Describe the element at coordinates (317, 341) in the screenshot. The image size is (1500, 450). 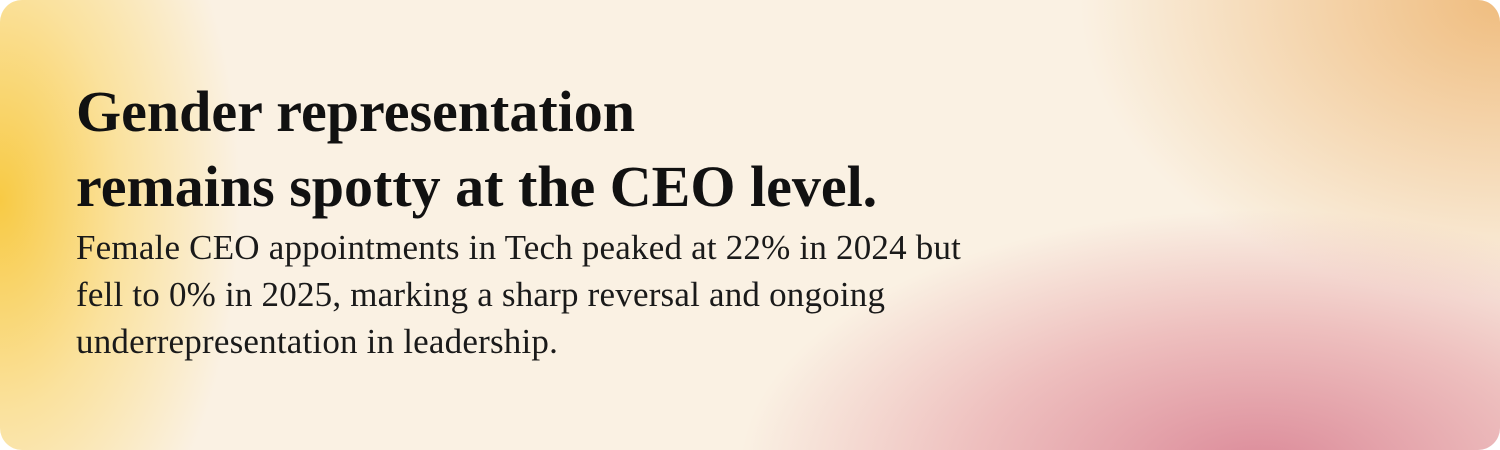
I see `description-line: underrepresentation in leadership.` at that location.